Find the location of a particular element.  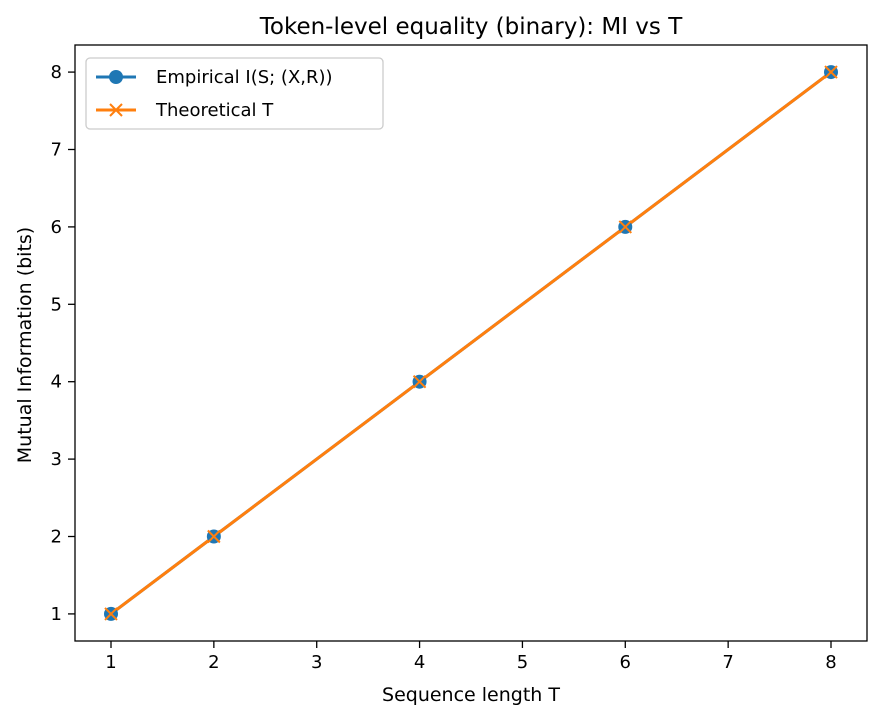

y-tick-label-4: 4 is located at coordinates (56, 382).